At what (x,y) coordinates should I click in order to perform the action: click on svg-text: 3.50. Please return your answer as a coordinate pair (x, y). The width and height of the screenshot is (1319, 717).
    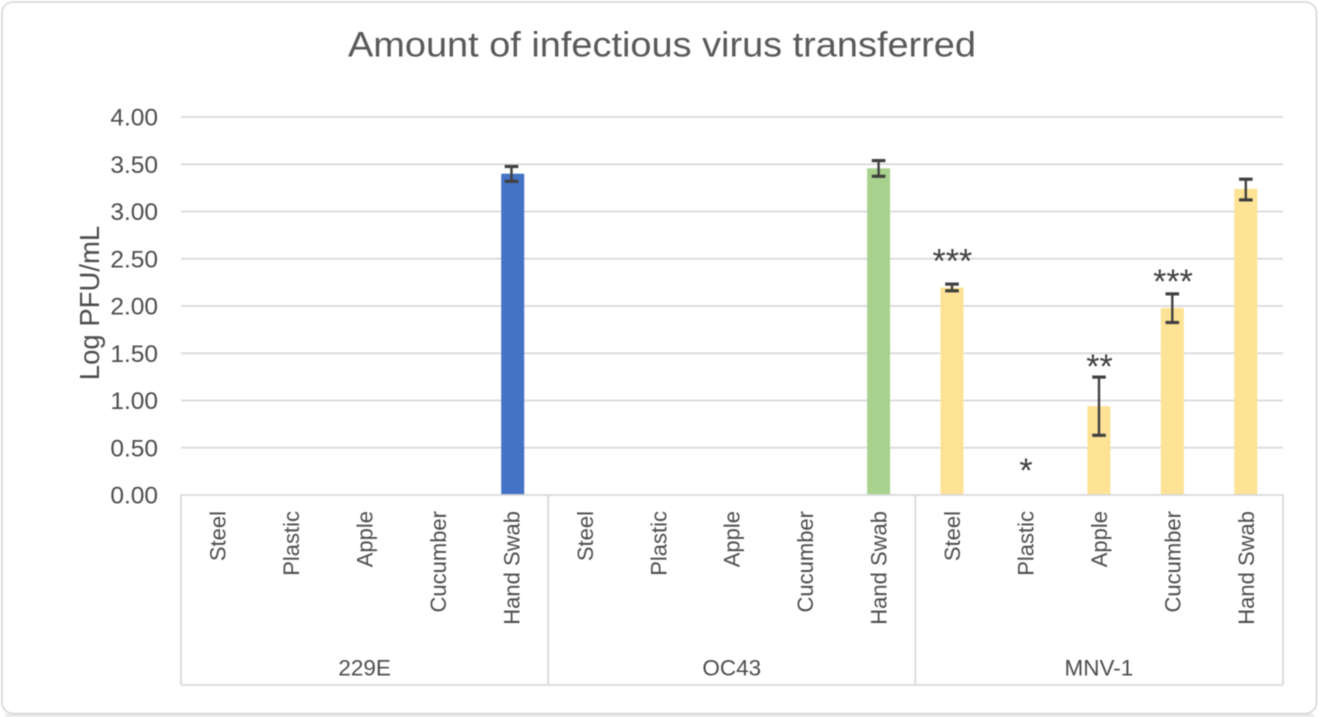
    Looking at the image, I should click on (134, 165).